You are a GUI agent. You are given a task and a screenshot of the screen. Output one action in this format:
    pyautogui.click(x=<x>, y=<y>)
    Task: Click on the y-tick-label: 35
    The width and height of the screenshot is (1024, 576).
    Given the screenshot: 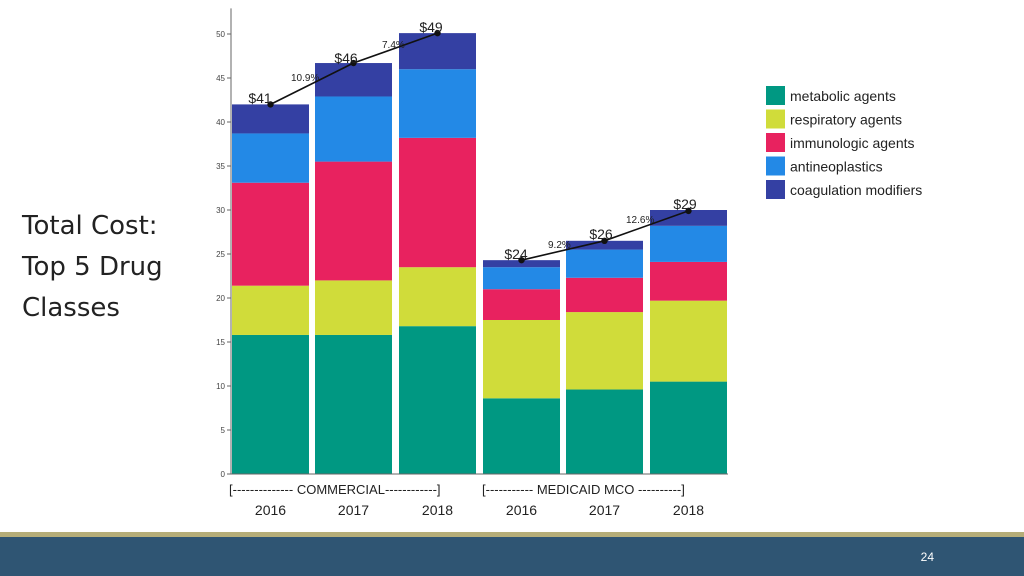 What is the action you would take?
    pyautogui.click(x=220, y=166)
    